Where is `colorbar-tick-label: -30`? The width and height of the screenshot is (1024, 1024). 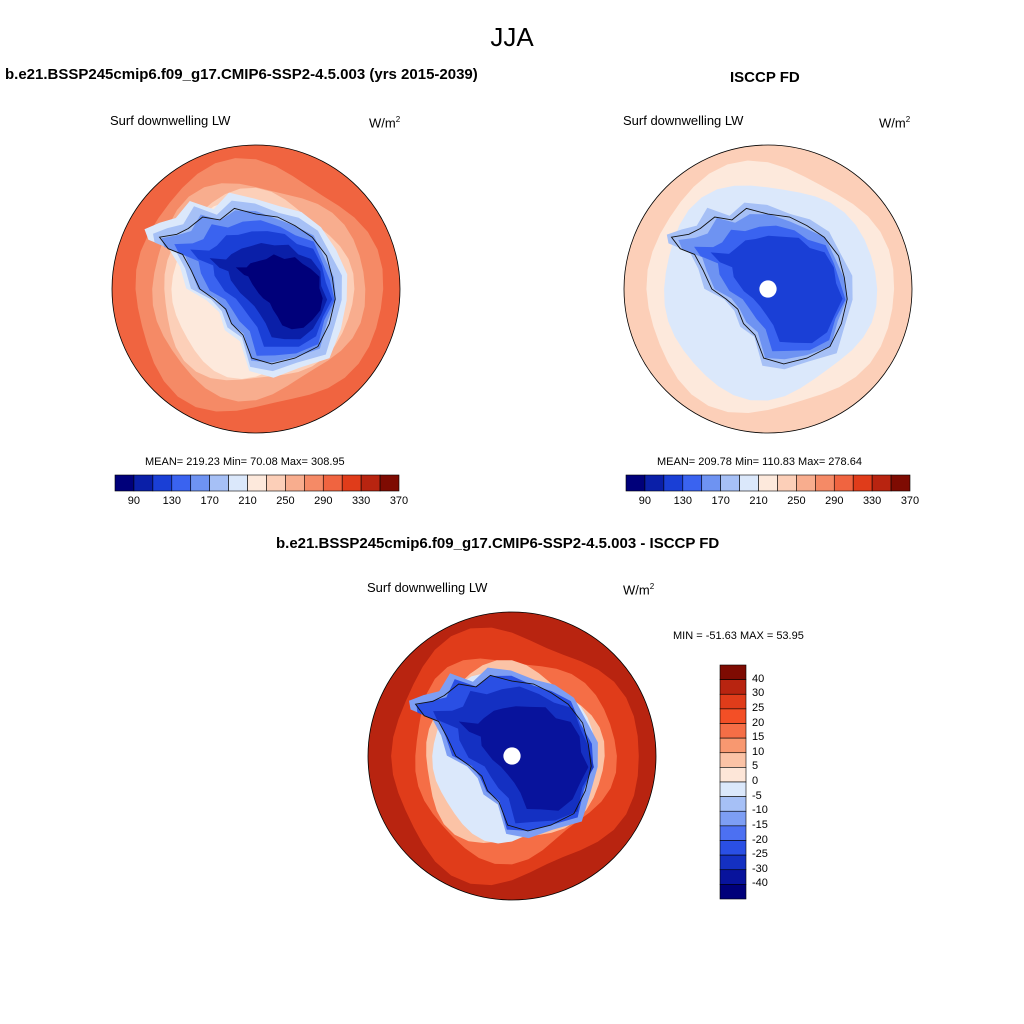 colorbar-tick-label: -30 is located at coordinates (760, 868).